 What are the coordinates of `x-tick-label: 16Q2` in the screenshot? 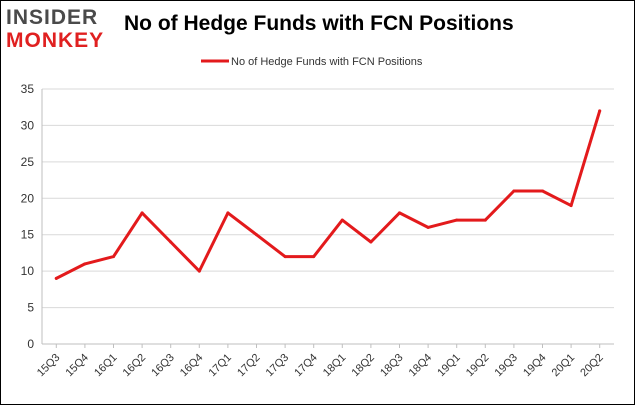 It's located at (135, 366).